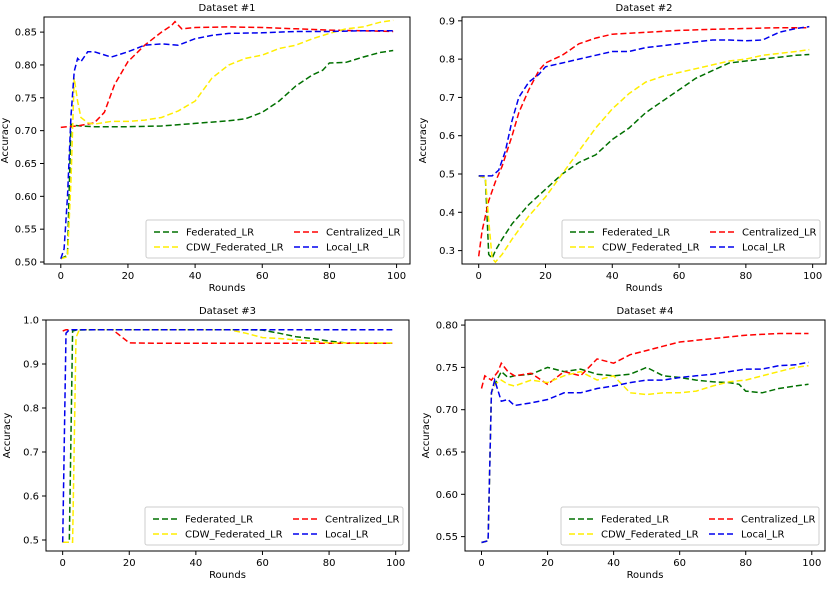 This screenshot has width=831, height=595. What do you see at coordinates (447, 213) in the screenshot?
I see `y-tick-label: 0.4` at bounding box center [447, 213].